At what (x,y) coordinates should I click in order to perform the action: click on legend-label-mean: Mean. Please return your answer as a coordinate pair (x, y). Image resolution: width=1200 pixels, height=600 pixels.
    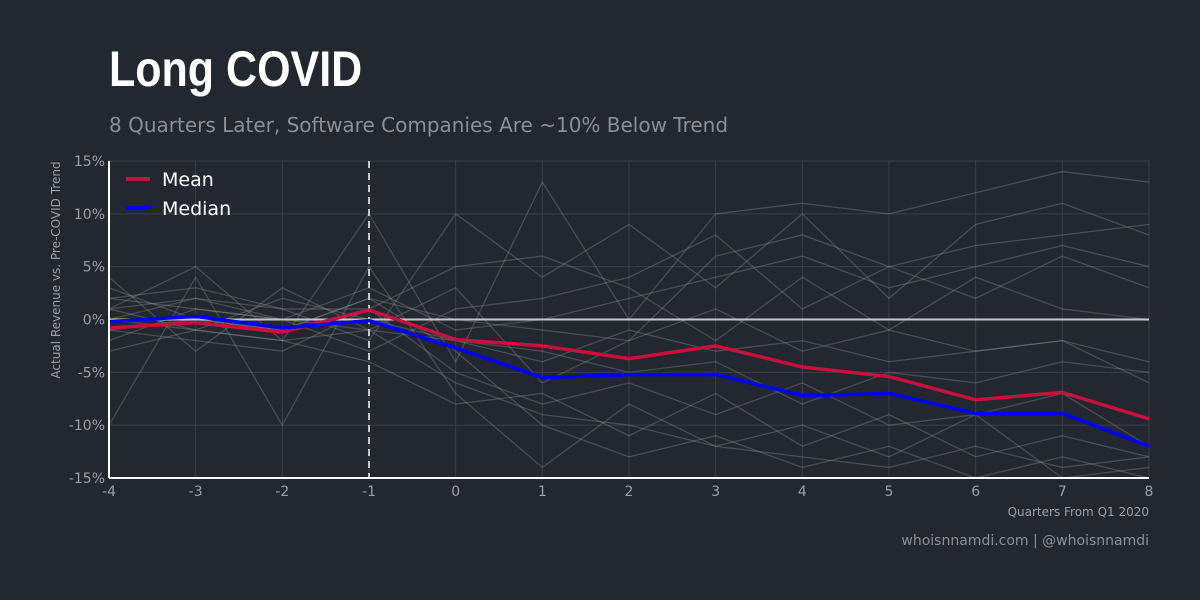
    Looking at the image, I should click on (188, 180).